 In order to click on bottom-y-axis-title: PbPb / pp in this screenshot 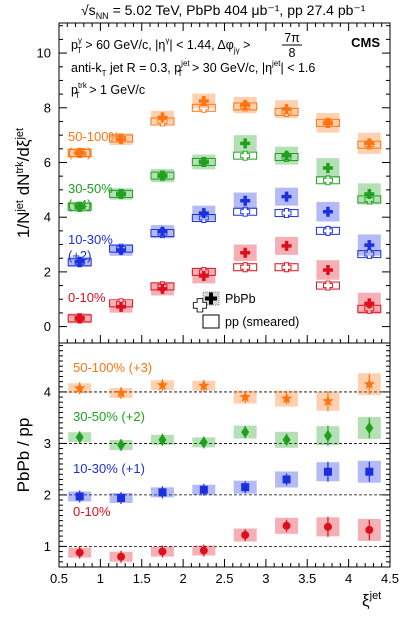, I will do `click(23, 455)`.